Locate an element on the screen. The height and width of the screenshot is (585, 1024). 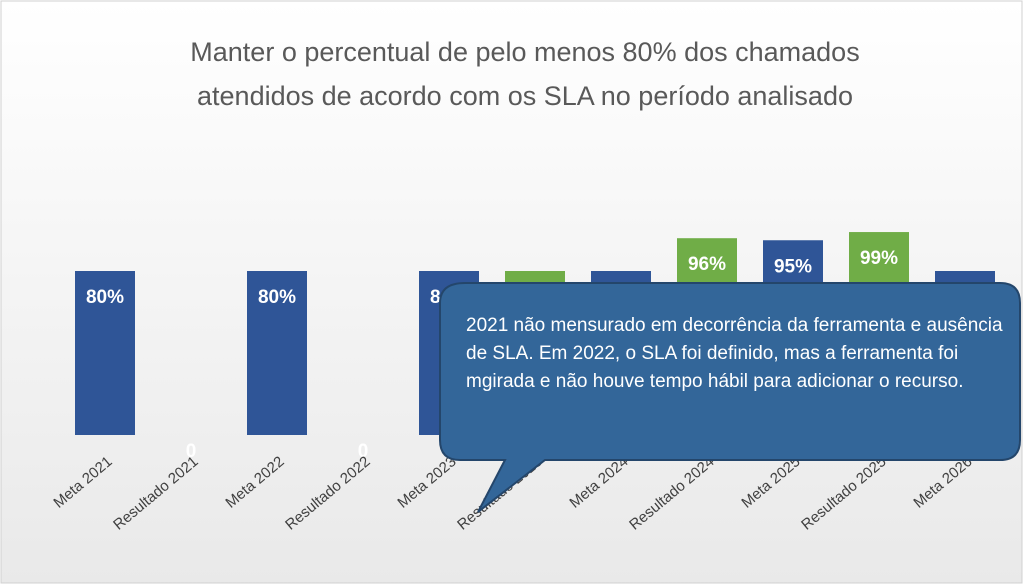
value-label: 99% is located at coordinates (879, 258).